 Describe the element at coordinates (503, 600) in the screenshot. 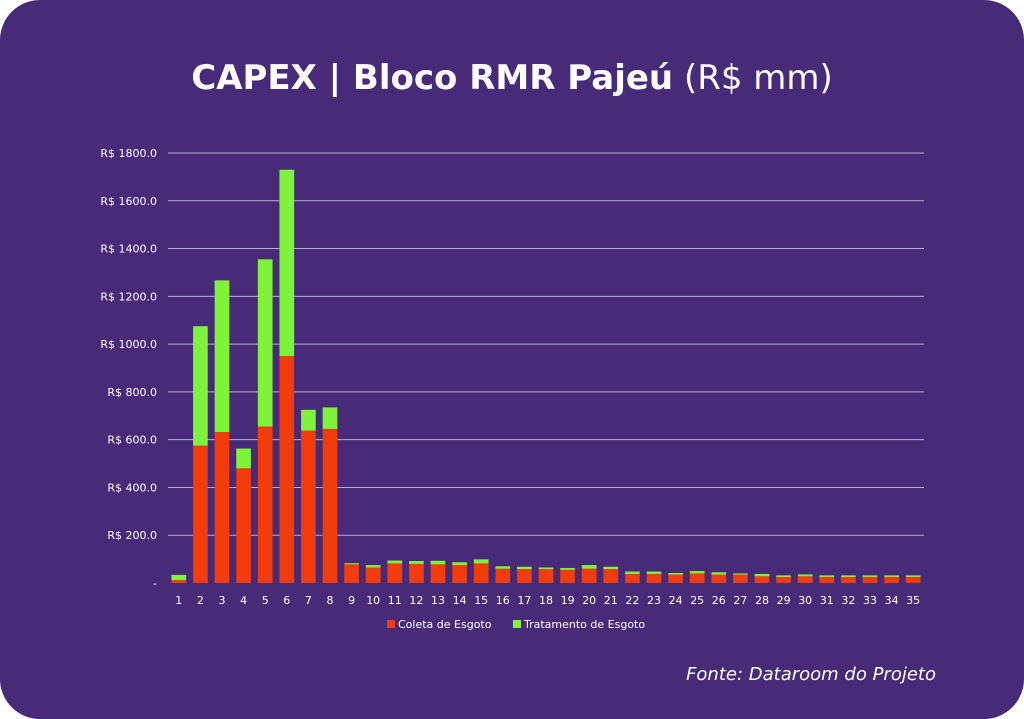

I see `x-tick-label: 16` at that location.